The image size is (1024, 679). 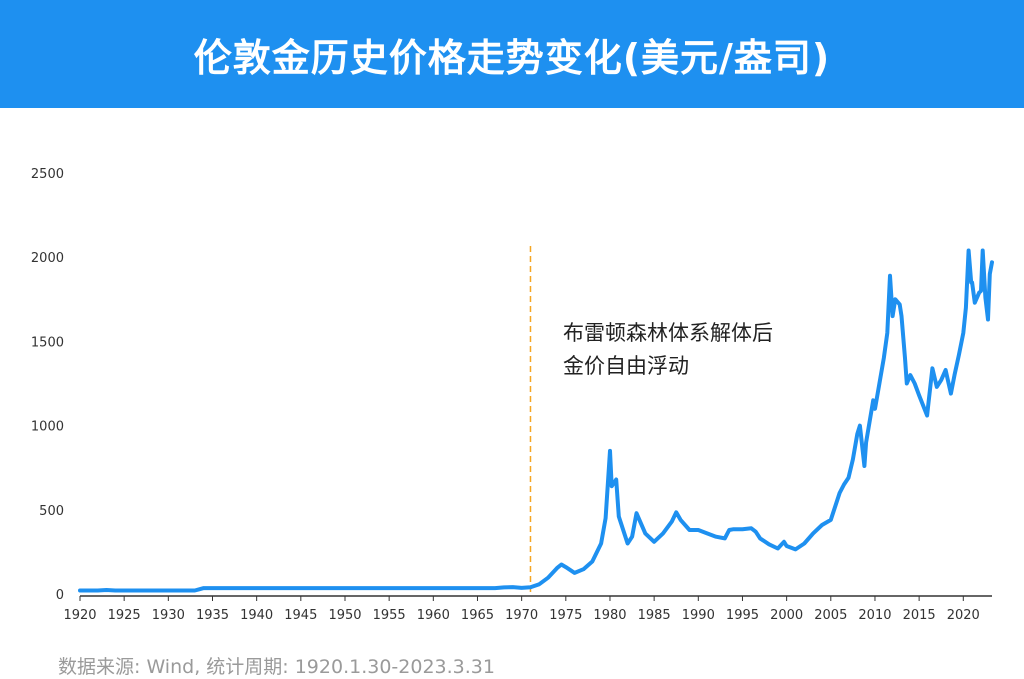 I want to click on x-tick-label: 1980, so click(x=609, y=615).